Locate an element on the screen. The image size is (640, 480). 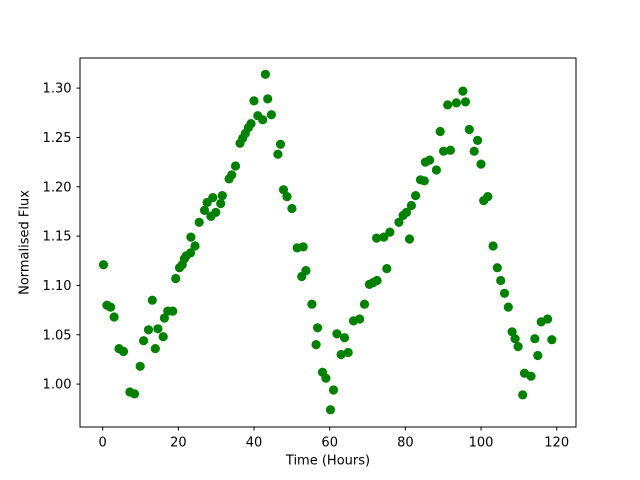
y-axis-label: Normalised Flux is located at coordinates (25, 242).